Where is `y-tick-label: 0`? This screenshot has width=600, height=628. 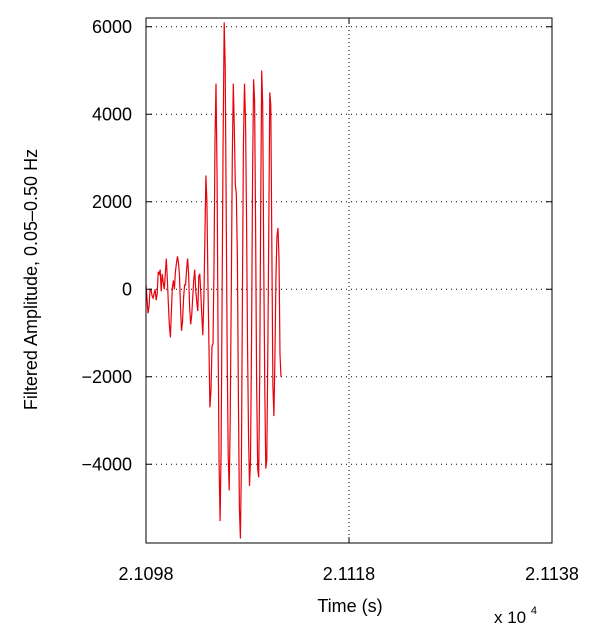
y-tick-label: 0 is located at coordinates (127, 289).